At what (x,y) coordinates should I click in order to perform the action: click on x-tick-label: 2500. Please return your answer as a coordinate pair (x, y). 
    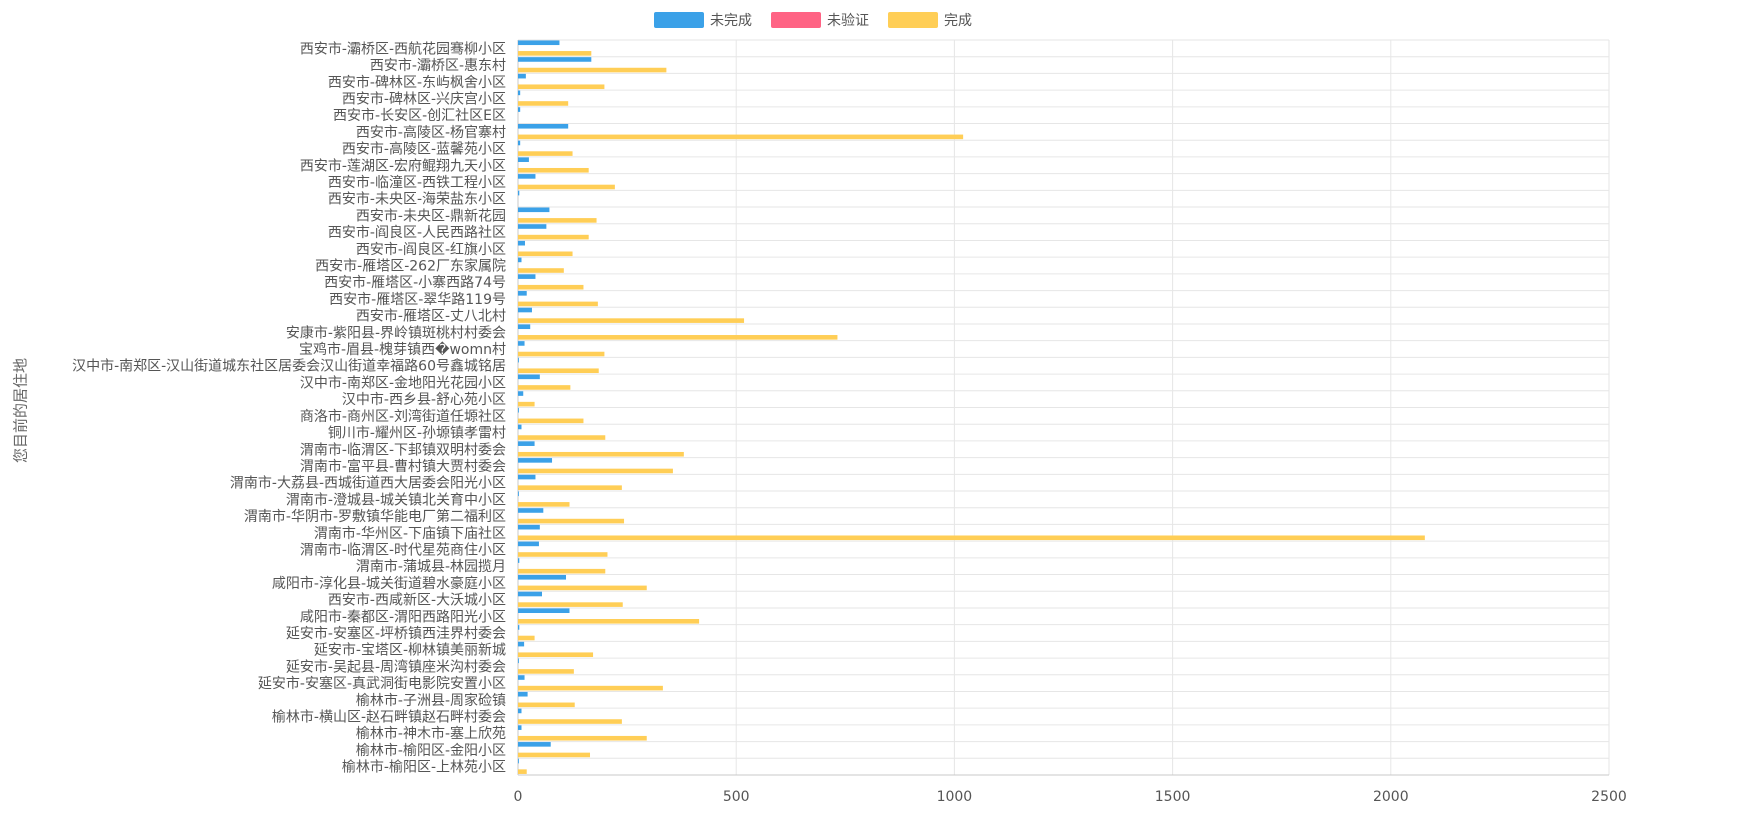
    Looking at the image, I should click on (1609, 797).